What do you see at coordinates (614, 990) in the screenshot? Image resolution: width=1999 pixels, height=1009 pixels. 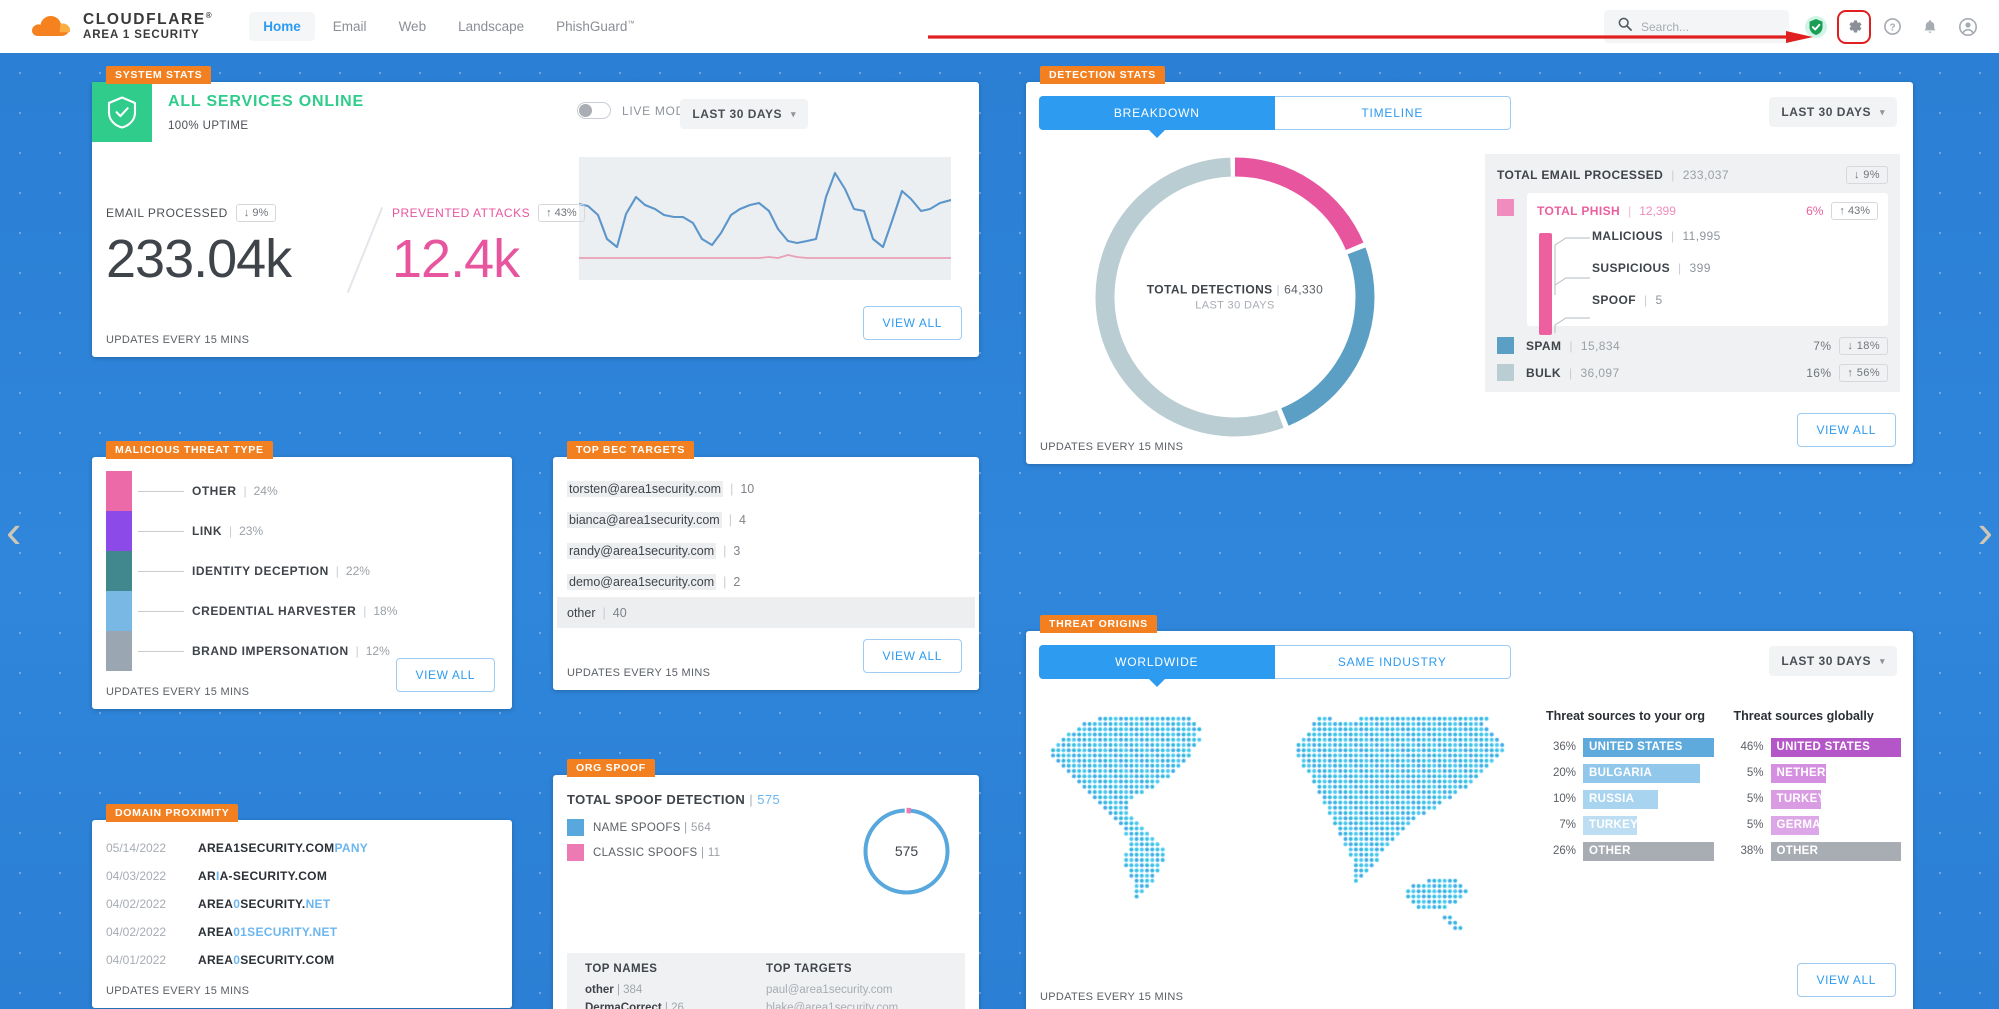 I see `table-row: other | 384` at bounding box center [614, 990].